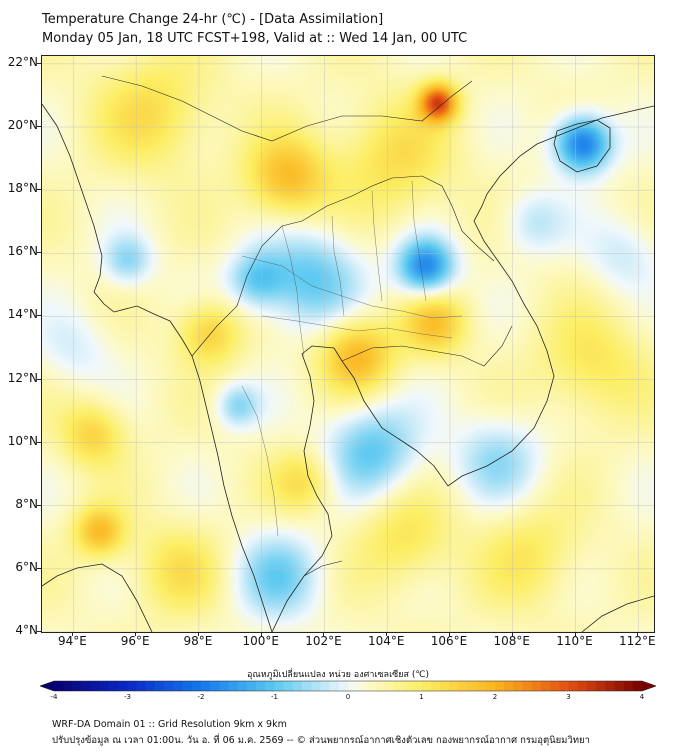 The width and height of the screenshot is (676, 756). I want to click on colorbar-tick-label: -1, so click(274, 697).